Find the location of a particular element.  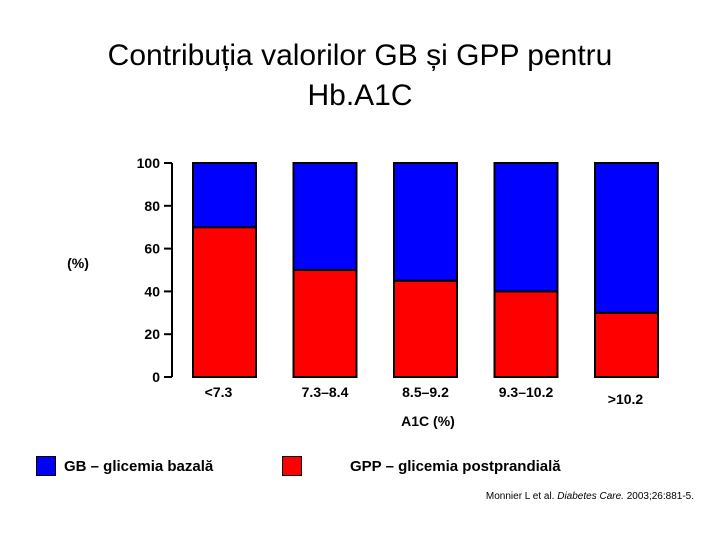

y-tick-label: 20 is located at coordinates (152, 334).